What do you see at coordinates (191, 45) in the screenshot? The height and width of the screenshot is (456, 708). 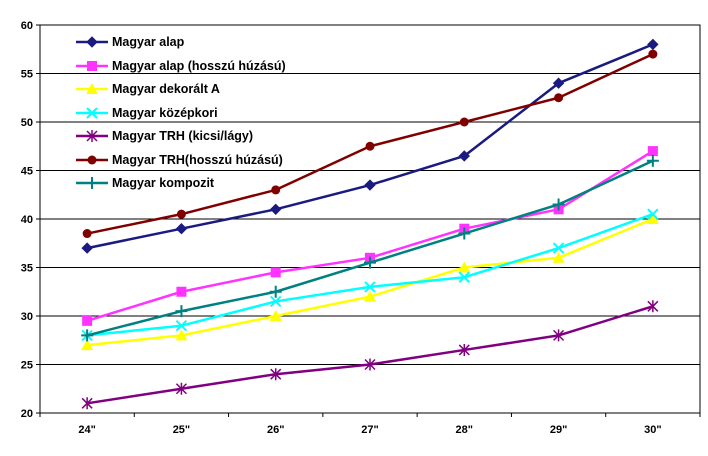 I see `legend-item: Magyar alap` at bounding box center [191, 45].